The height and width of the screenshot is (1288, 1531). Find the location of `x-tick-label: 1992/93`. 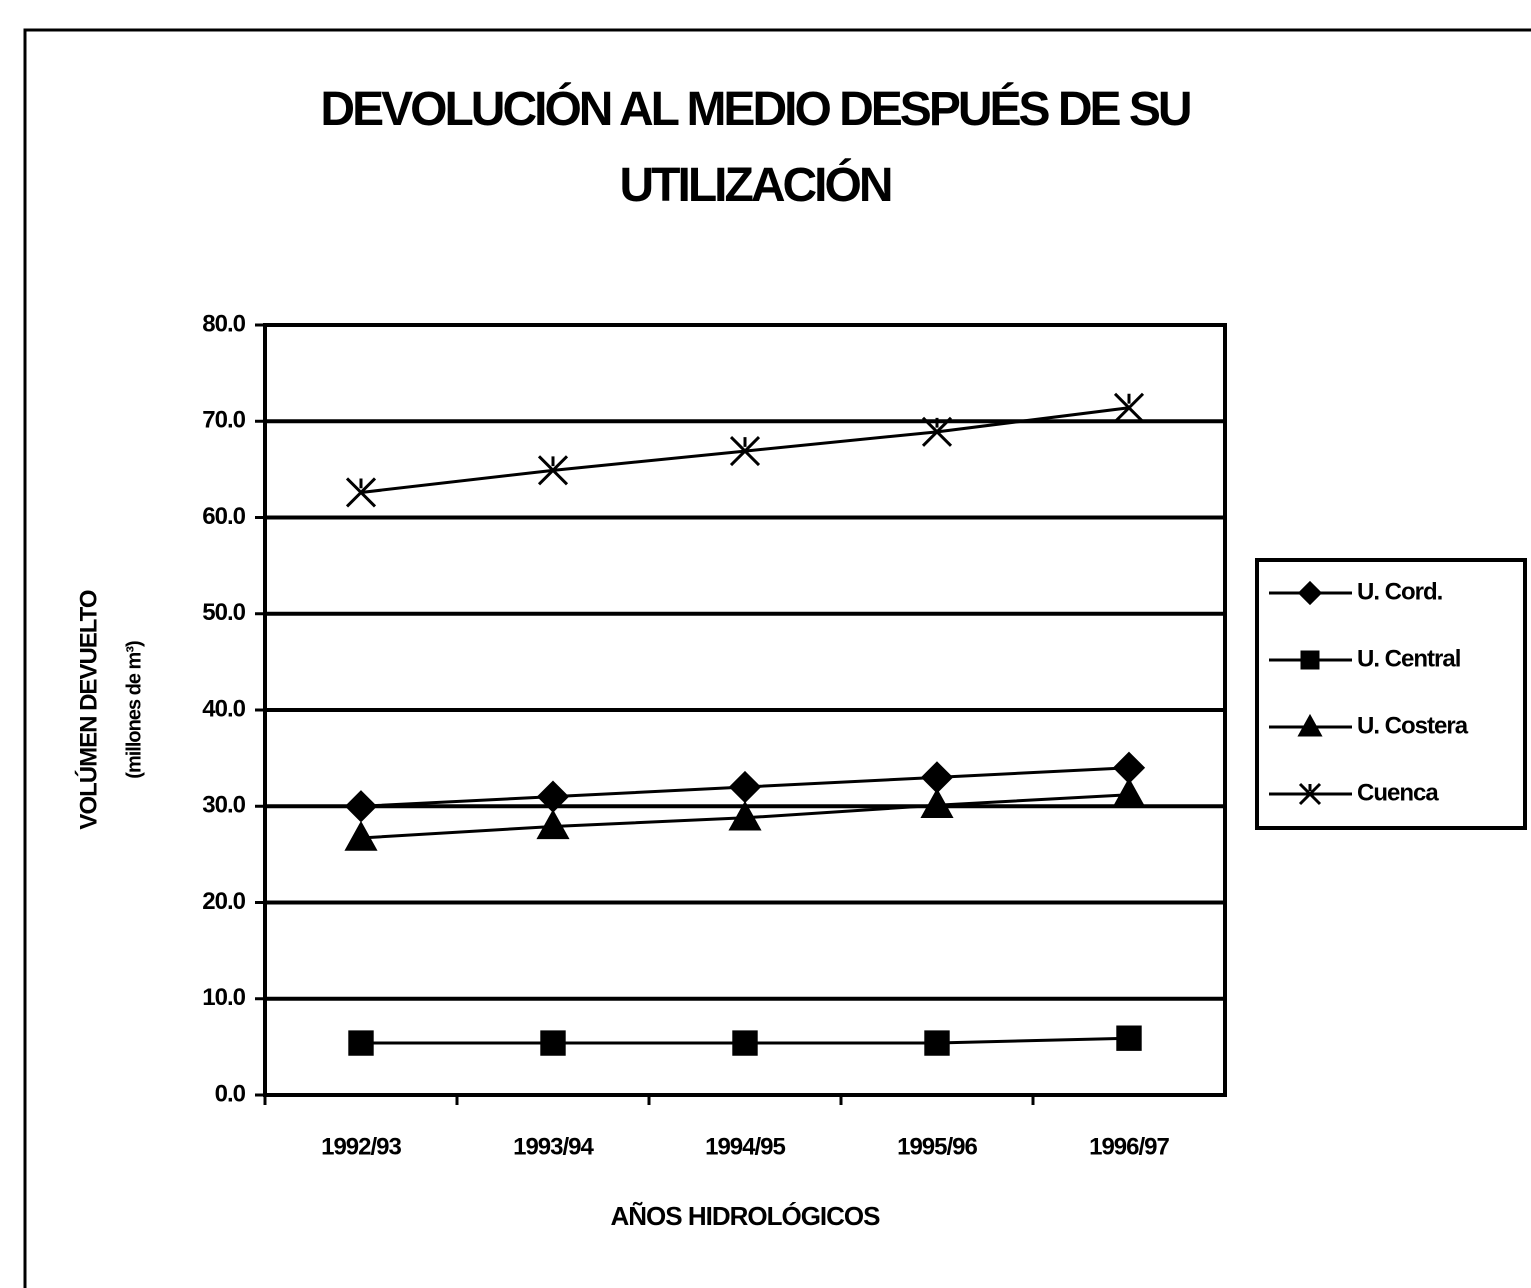

x-tick-label: 1992/93 is located at coordinates (361, 1146).